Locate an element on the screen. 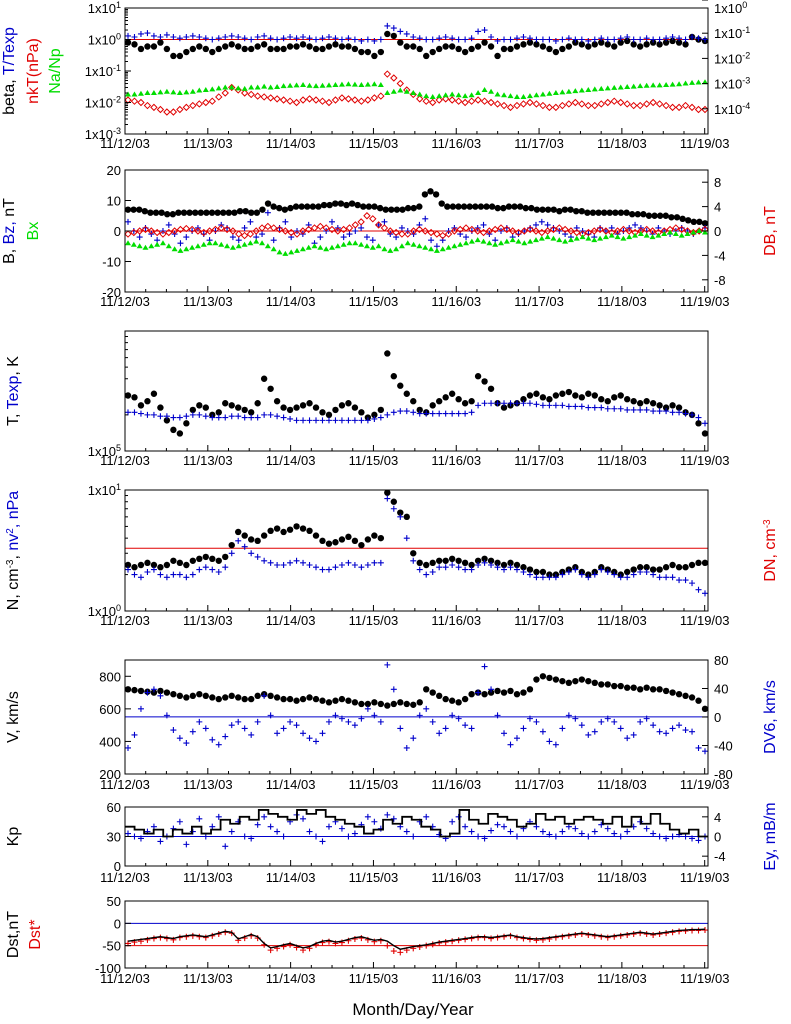 This screenshot has width=791, height=1024. B-y-label: B, Bz, nT is located at coordinates (9, 231).